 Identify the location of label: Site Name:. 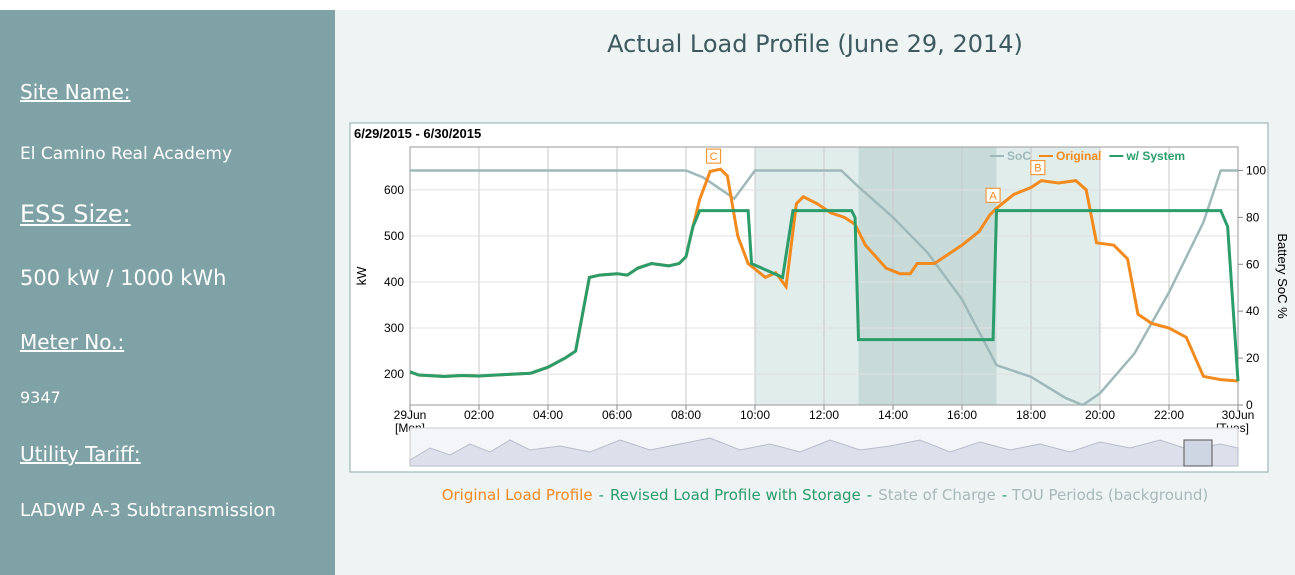
(75, 92).